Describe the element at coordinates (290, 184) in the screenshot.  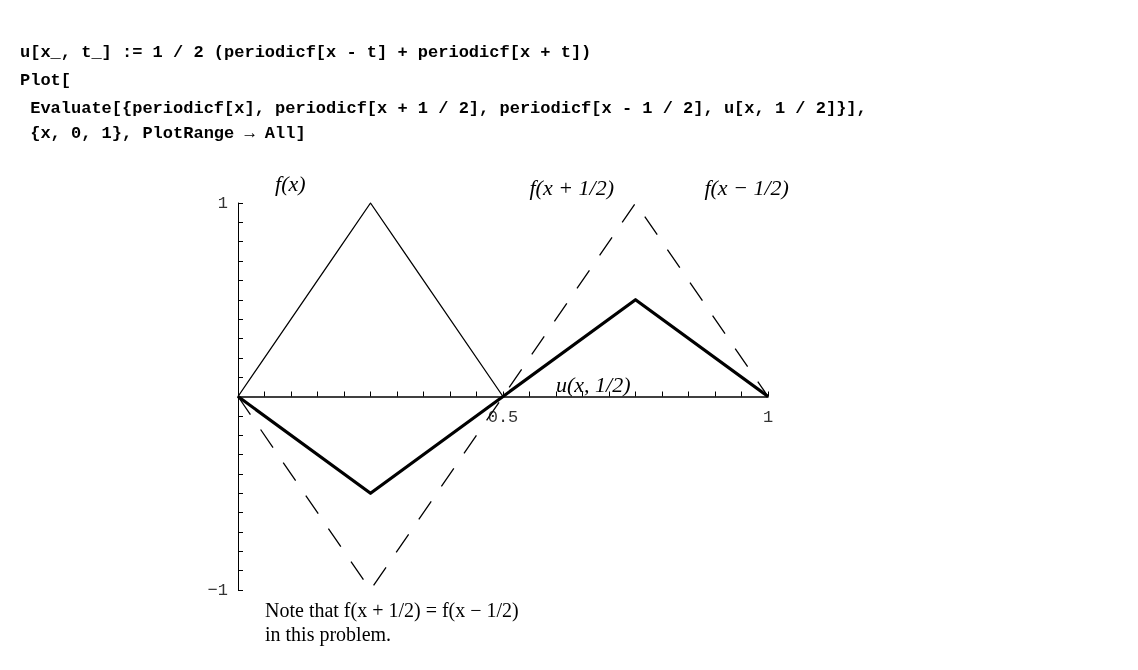
I see `text: f(x)` at that location.